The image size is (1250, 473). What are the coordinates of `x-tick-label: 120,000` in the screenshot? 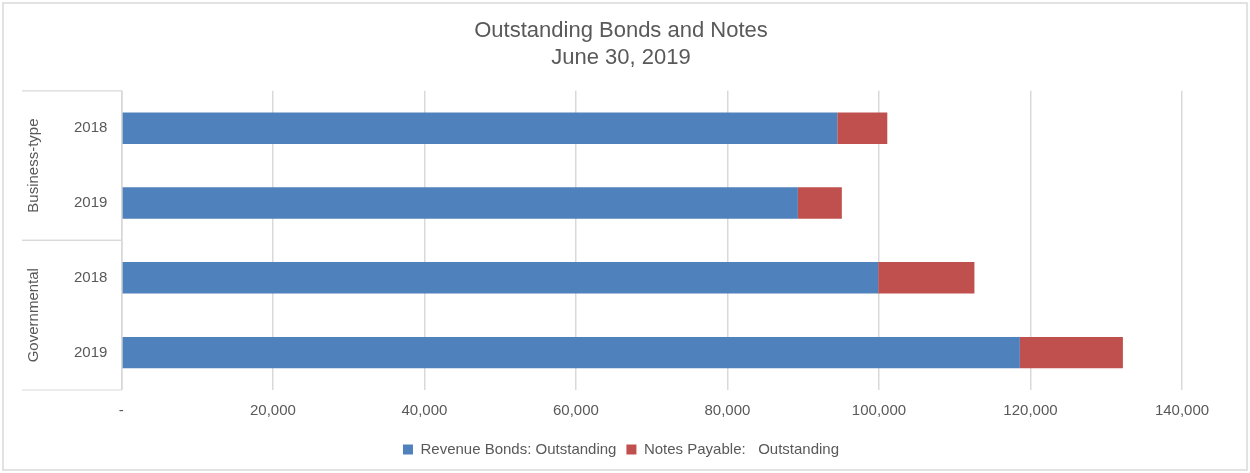 It's located at (1030, 410).